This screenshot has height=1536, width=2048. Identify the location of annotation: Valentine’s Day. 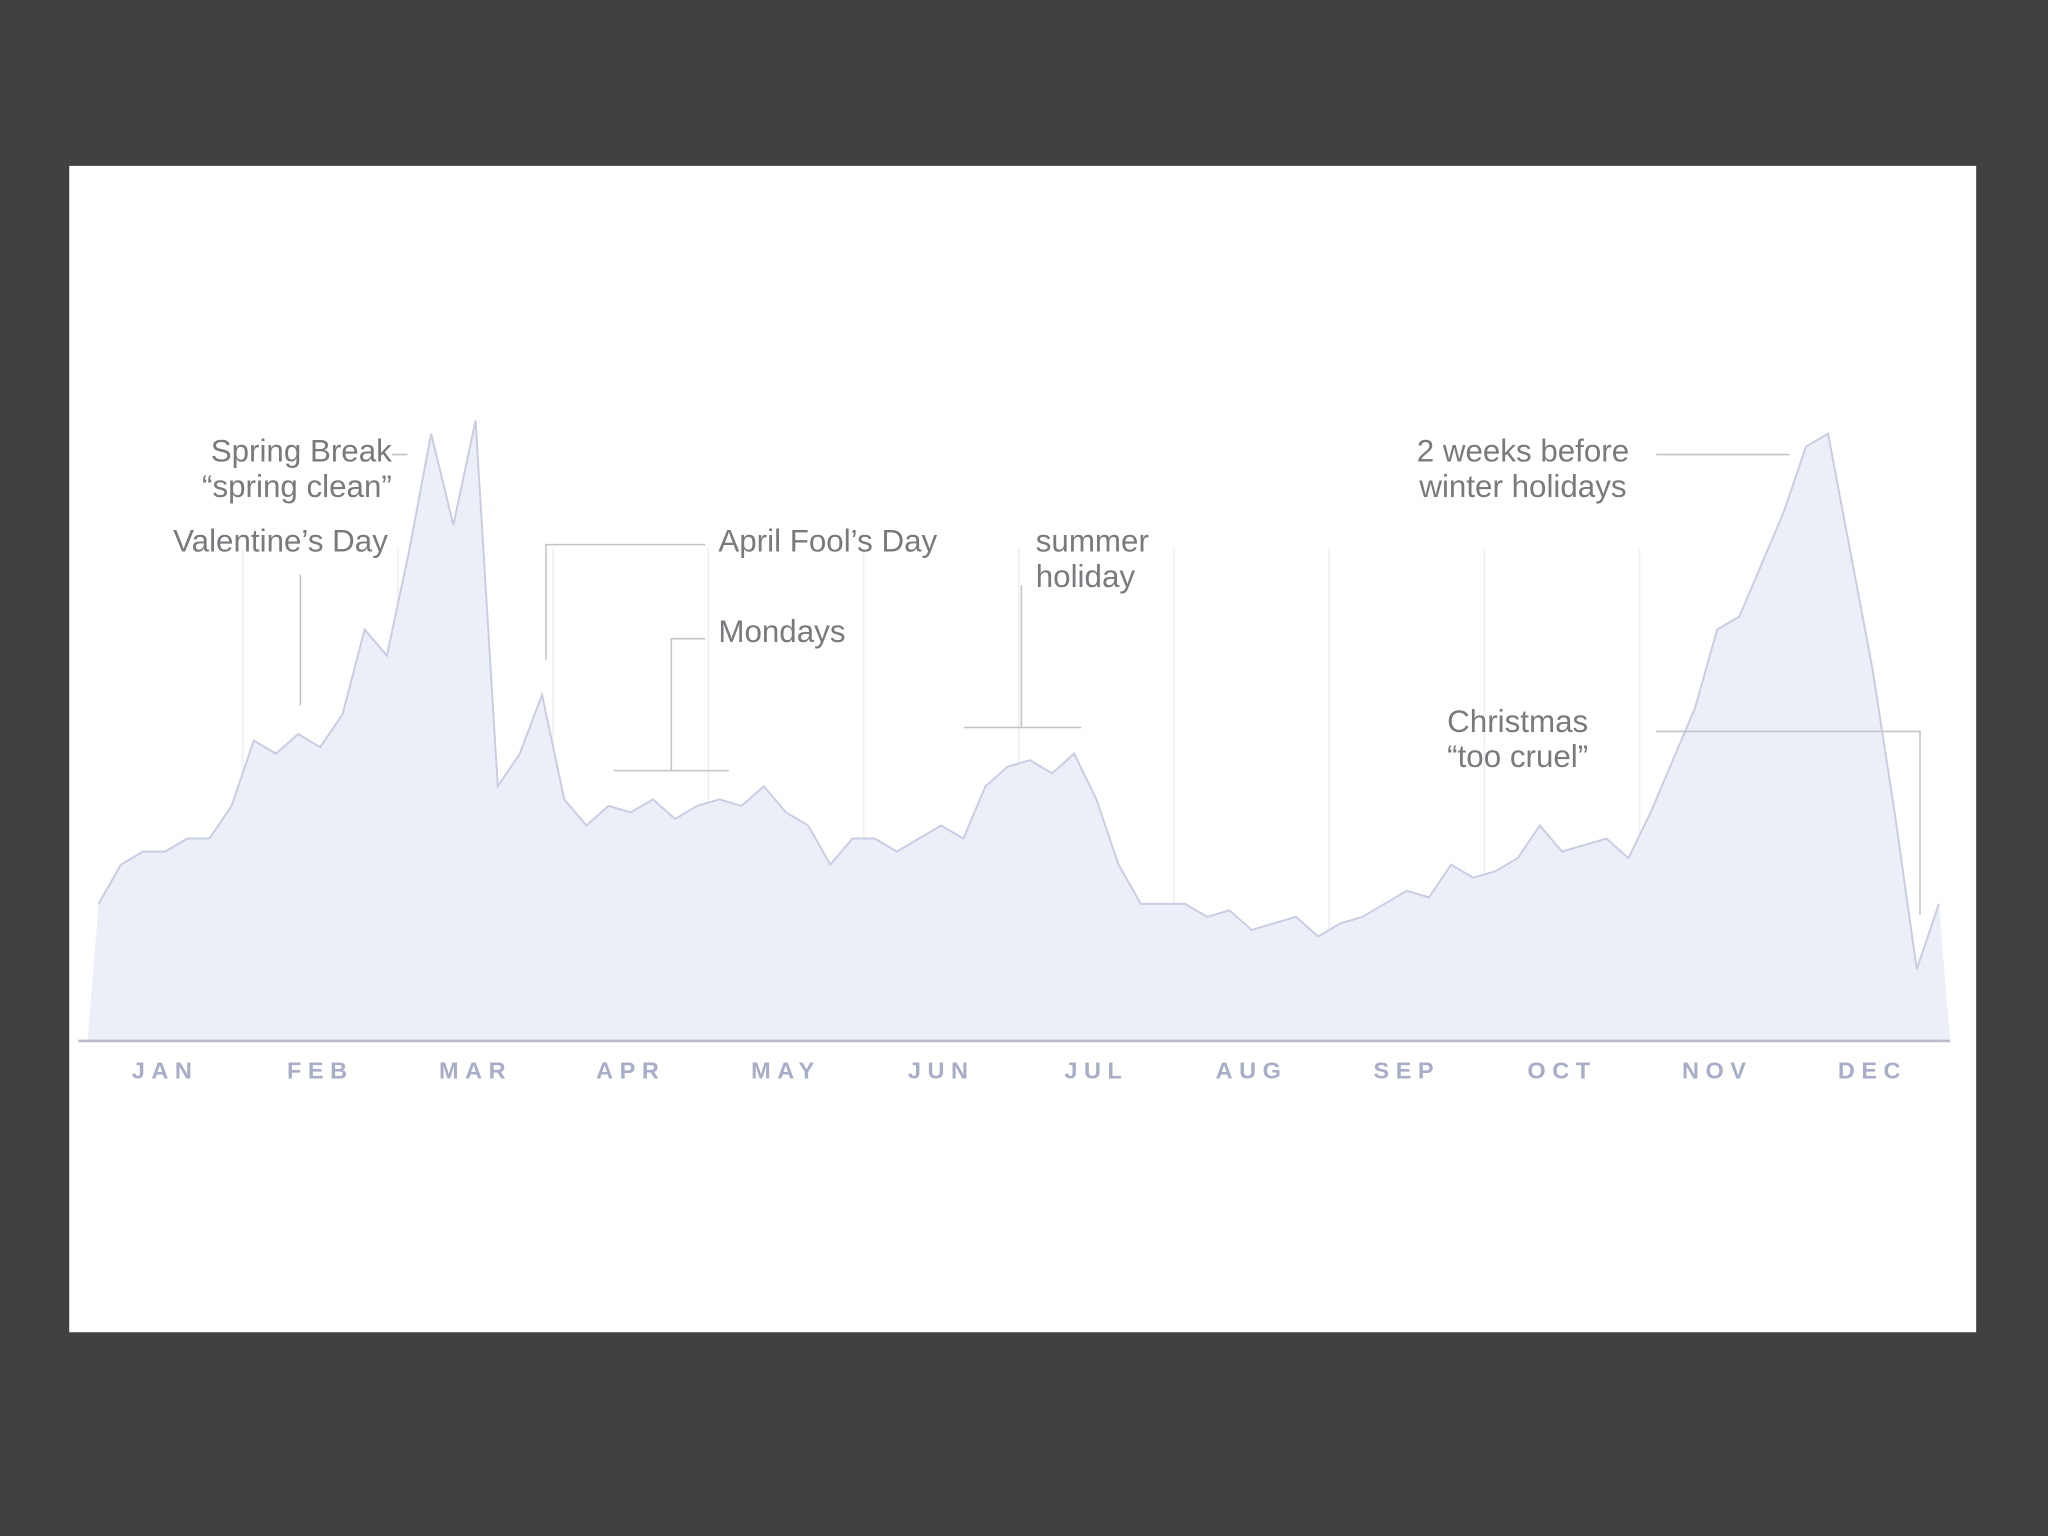
(280, 541).